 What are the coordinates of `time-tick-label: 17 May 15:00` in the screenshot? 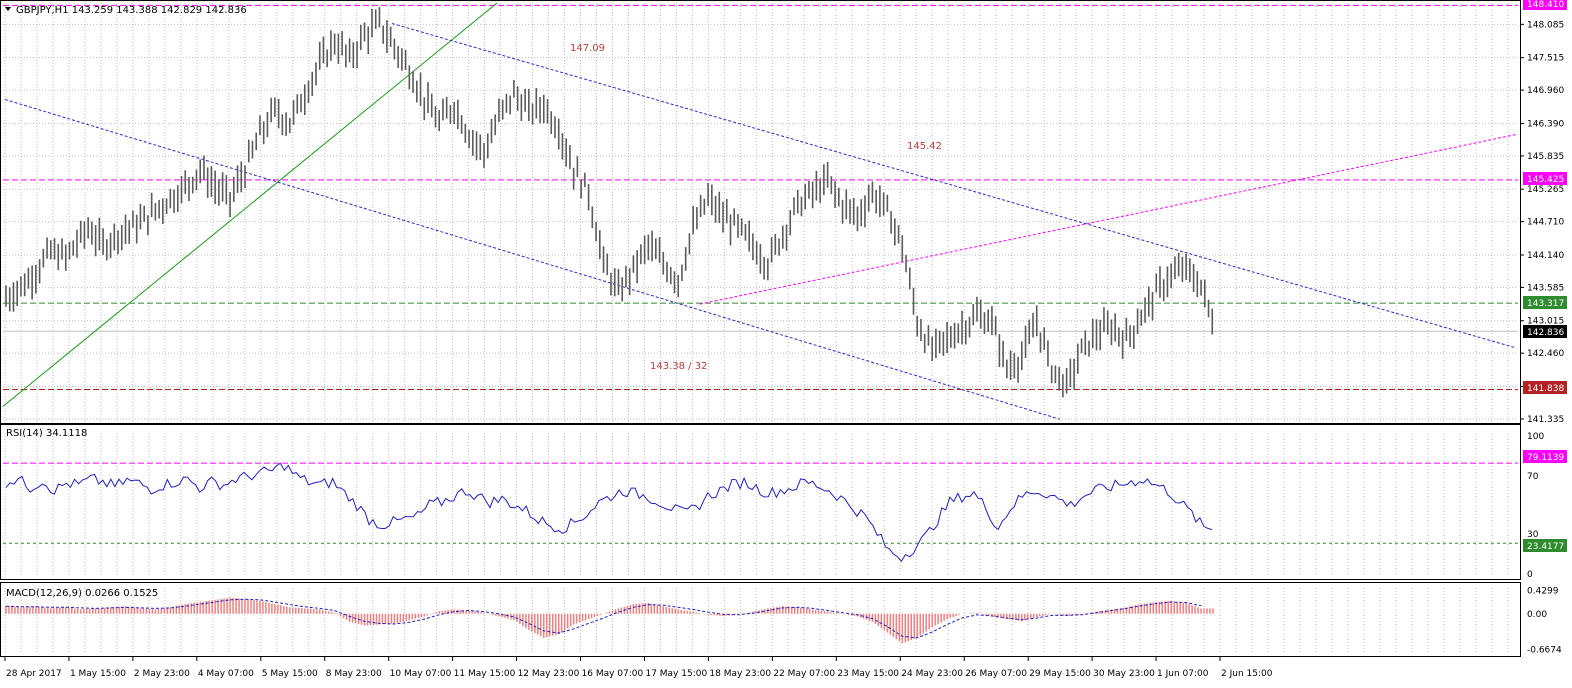 It's located at (676, 674).